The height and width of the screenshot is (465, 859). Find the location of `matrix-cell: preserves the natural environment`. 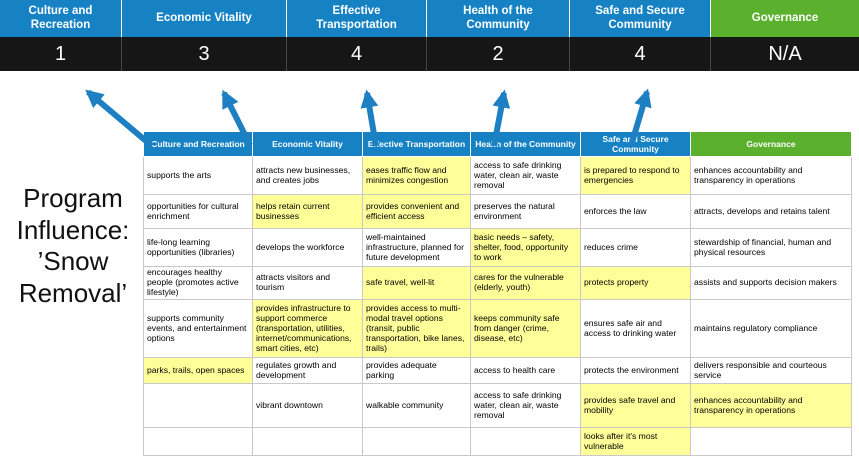

matrix-cell: preserves the natural environment is located at coordinates (525, 212).